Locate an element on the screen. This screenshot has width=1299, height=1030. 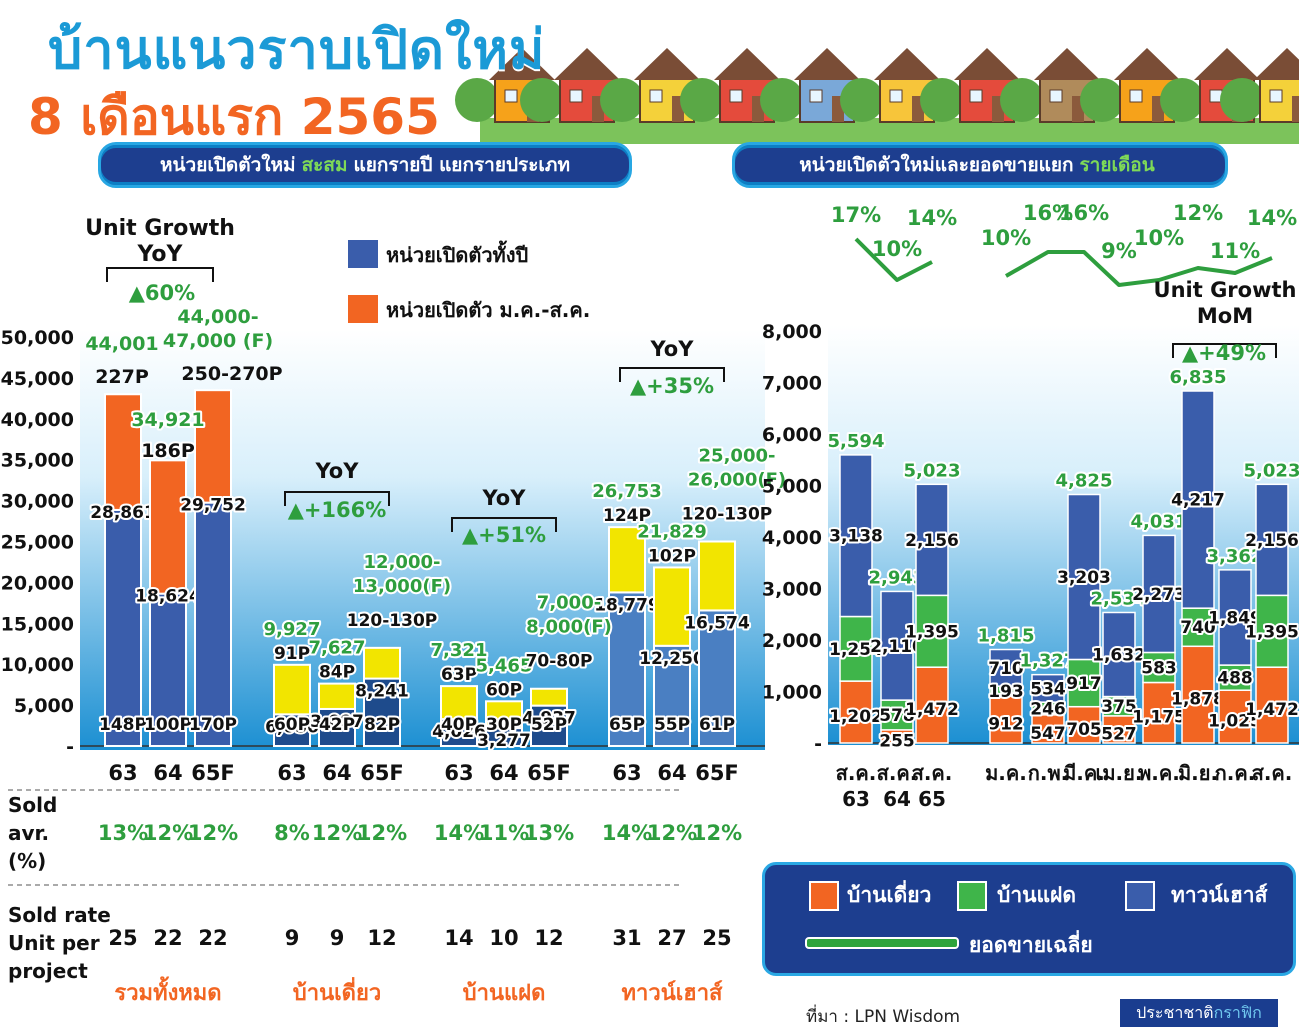
banner-right-pre: หน่วยเปิดตัวใหม่และยอดขายแยก is located at coordinates (936, 165).